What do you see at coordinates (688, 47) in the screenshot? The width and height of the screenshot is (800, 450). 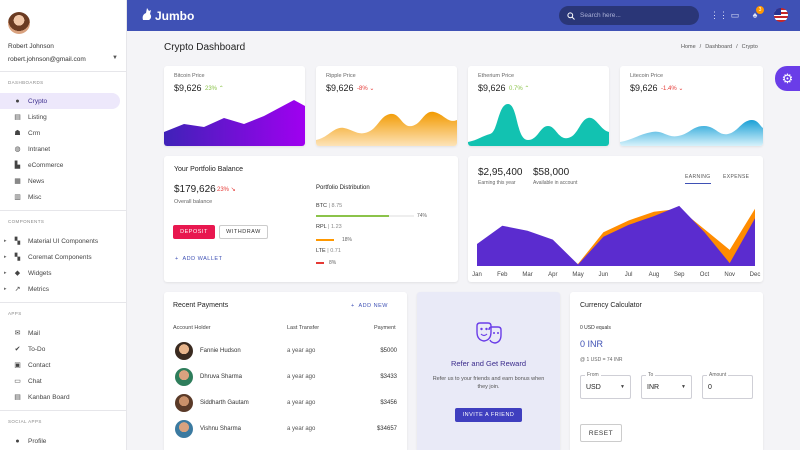 I see `breadcrumb-home: Home` at bounding box center [688, 47].